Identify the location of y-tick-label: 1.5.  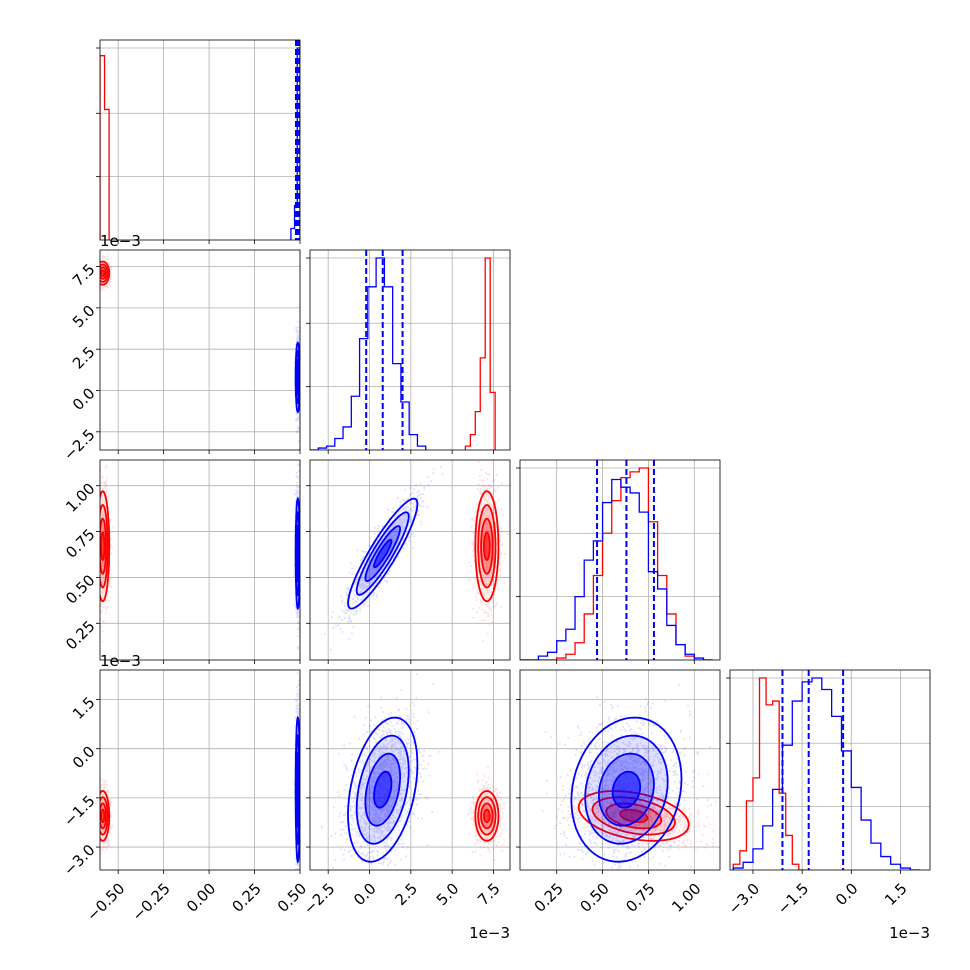
(84, 708).